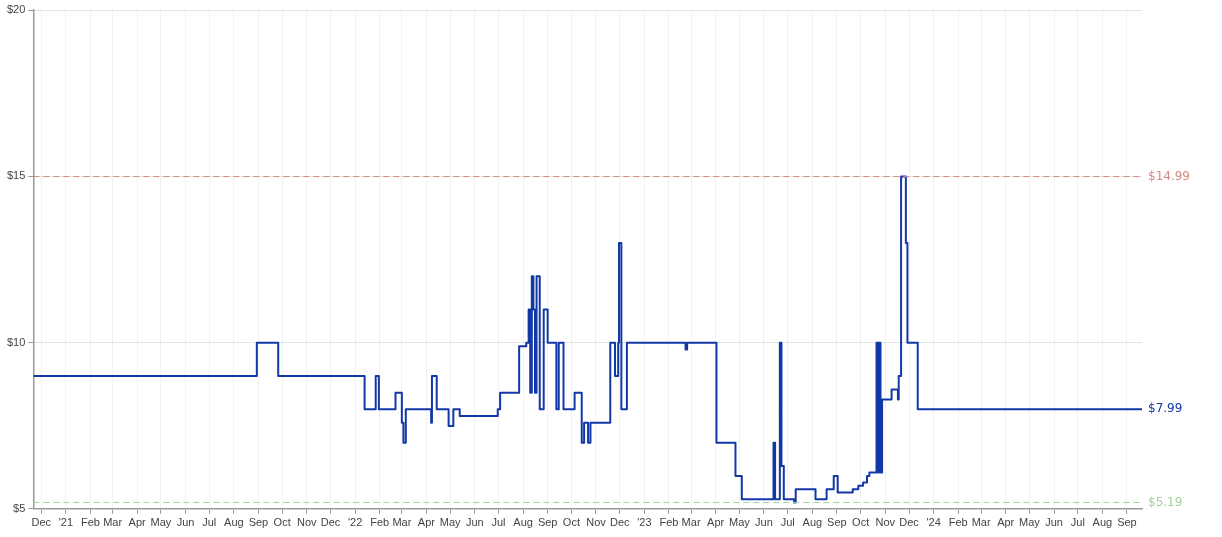 The width and height of the screenshot is (1222, 537). Describe the element at coordinates (1169, 175) in the screenshot. I see `ref-line-label: $14.99` at that location.